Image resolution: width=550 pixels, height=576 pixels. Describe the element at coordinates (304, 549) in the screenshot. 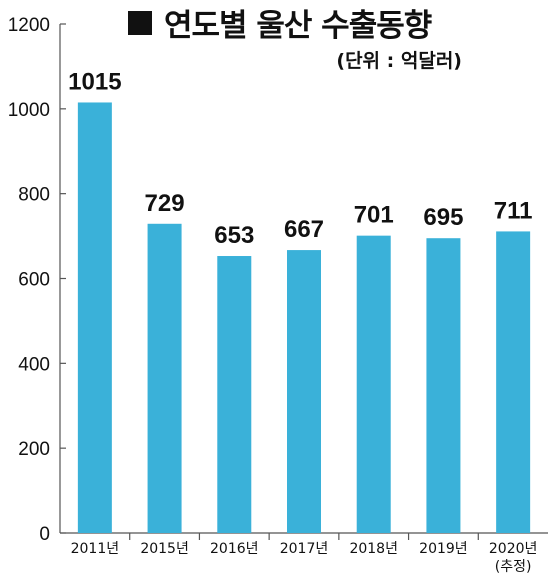

I see `x-tick-label: 2017년` at that location.